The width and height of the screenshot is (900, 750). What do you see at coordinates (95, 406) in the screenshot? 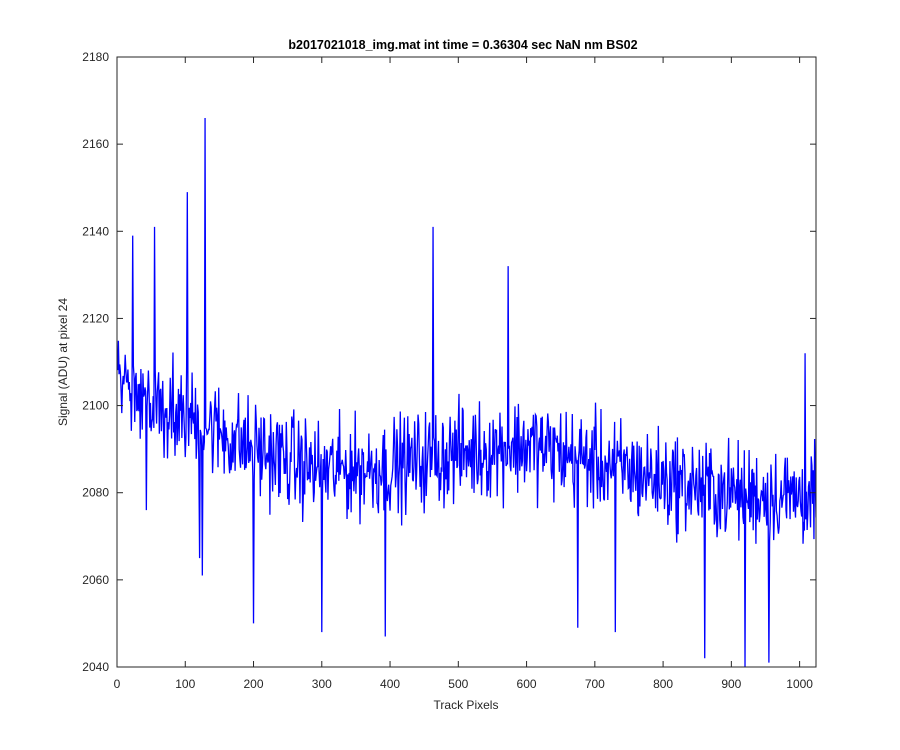
I see `y-tick-label: 2100` at bounding box center [95, 406].